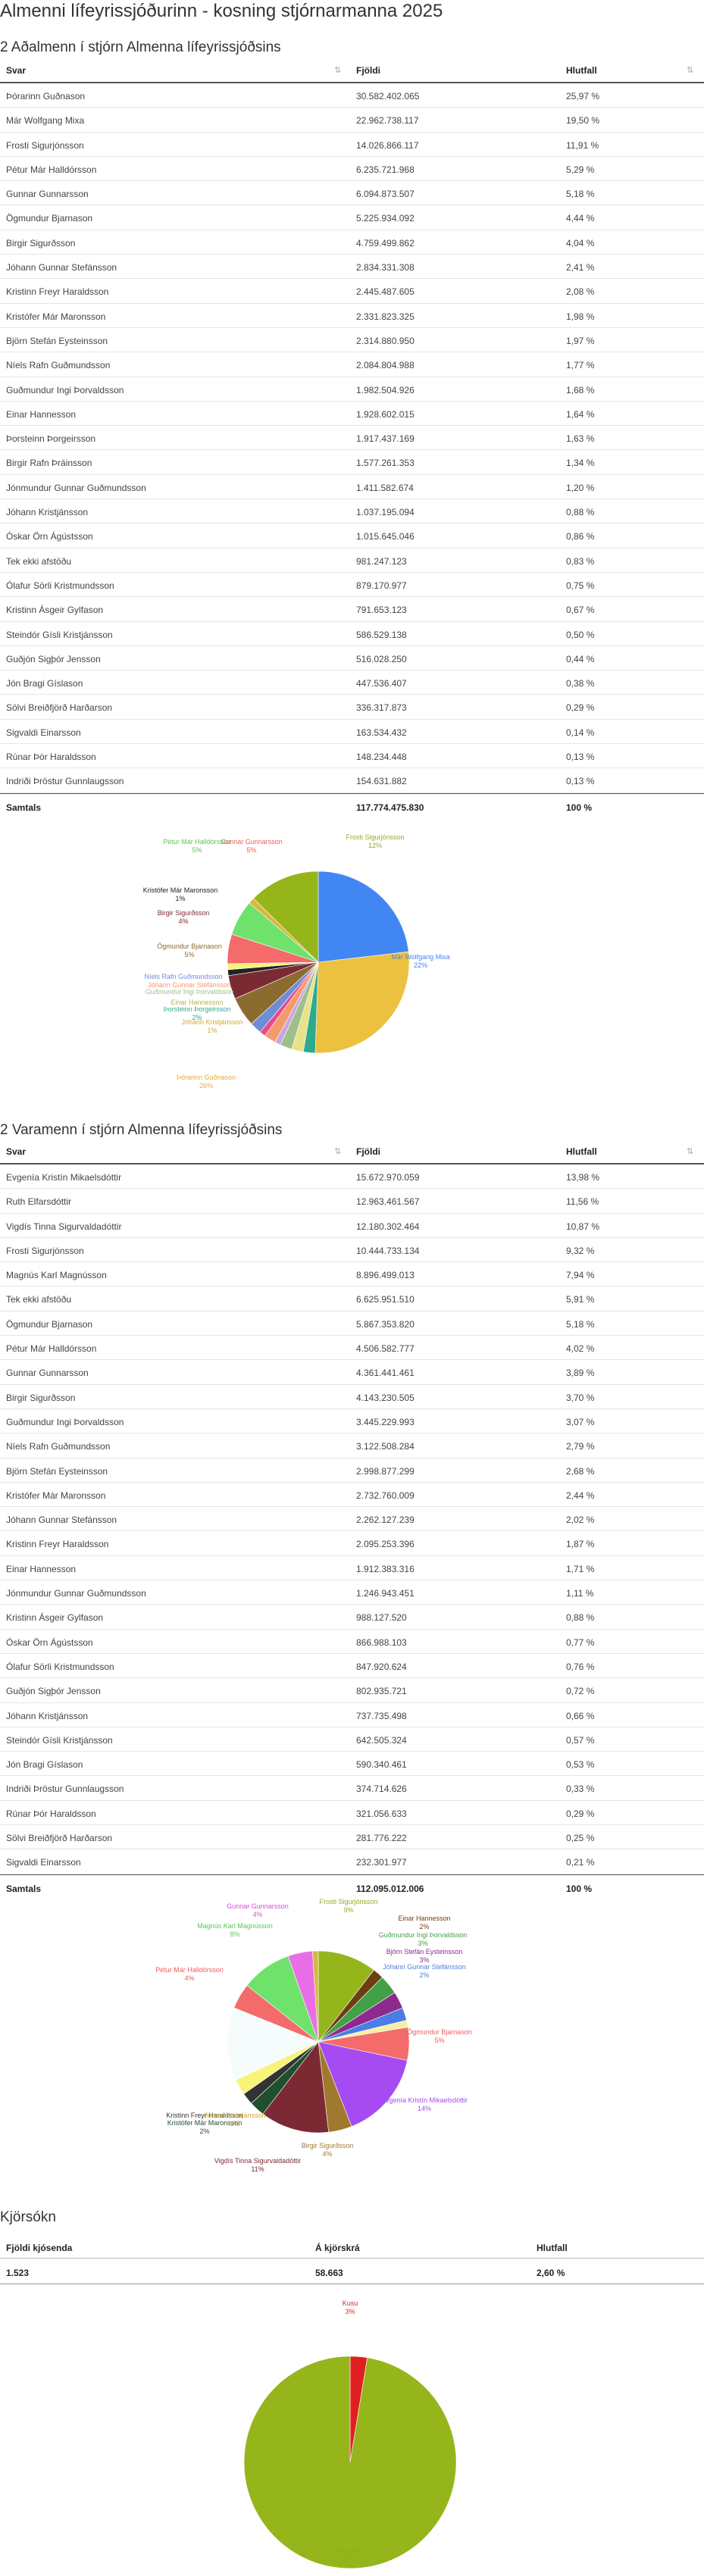 The width and height of the screenshot is (704, 2576). Describe the element at coordinates (381, 1667) in the screenshot. I see `row-count: 847.920.624` at that location.